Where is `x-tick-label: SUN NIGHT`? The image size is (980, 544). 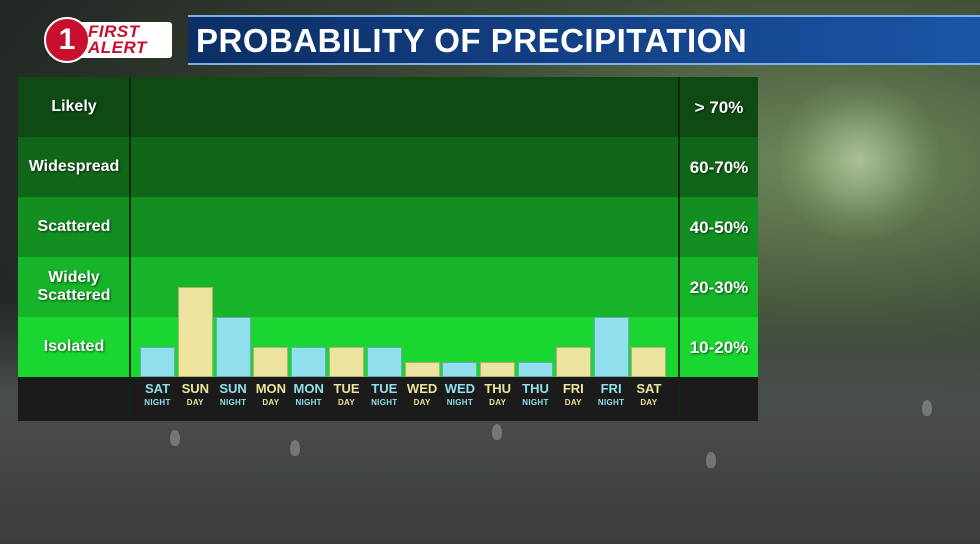 x-tick-label: SUN NIGHT is located at coordinates (233, 396).